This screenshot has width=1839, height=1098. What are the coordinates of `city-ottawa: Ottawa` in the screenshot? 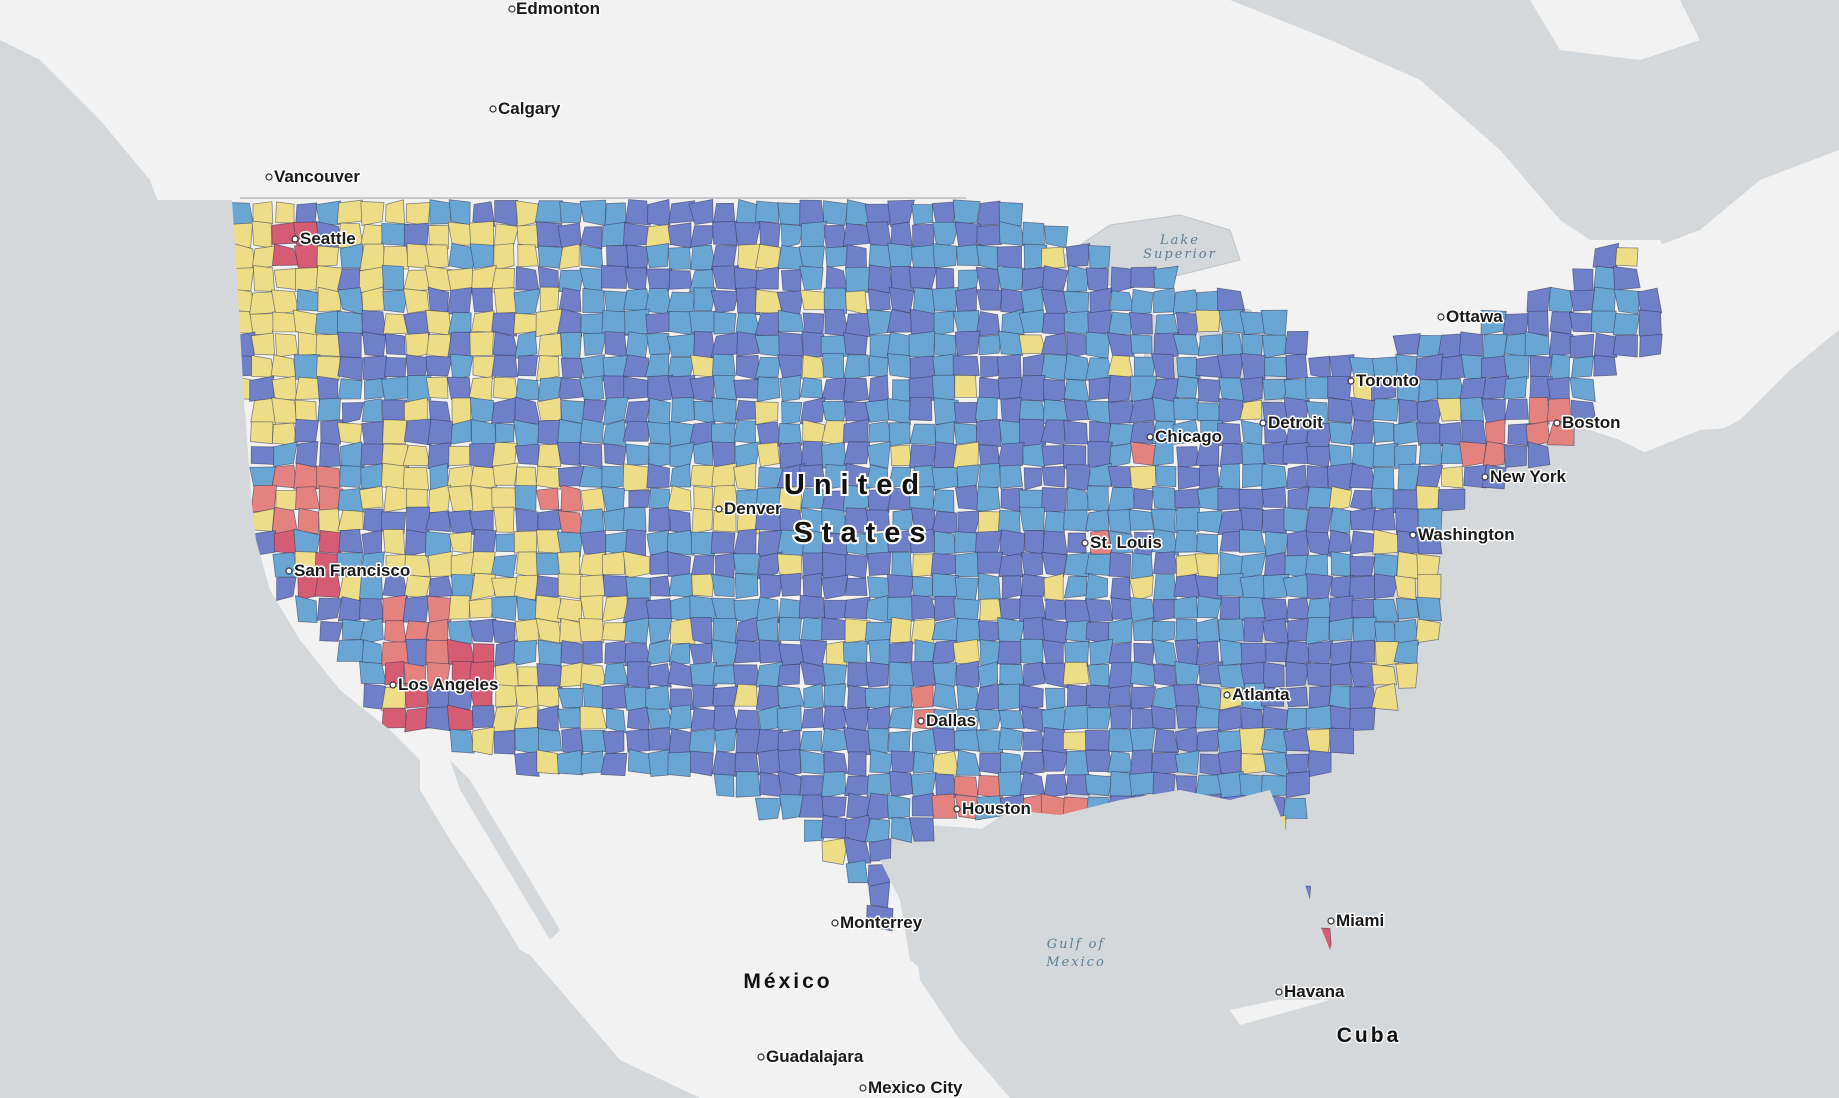 It's located at (1471, 317).